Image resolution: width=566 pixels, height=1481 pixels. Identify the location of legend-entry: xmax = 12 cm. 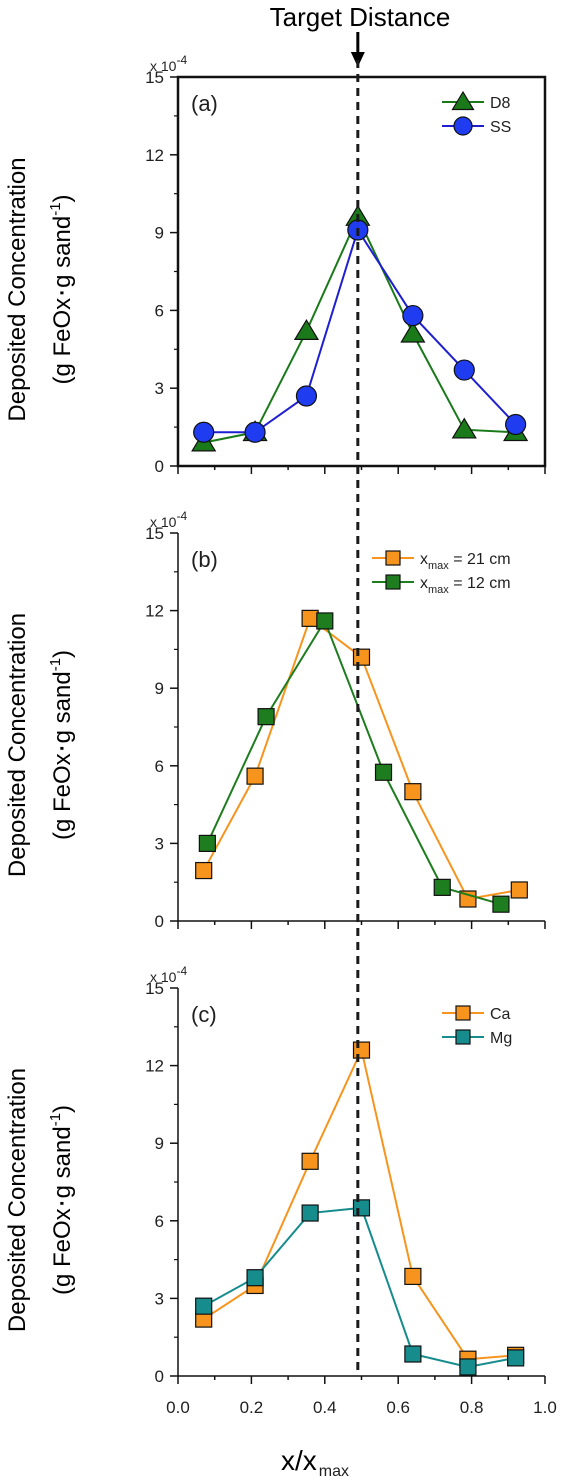
(441, 585).